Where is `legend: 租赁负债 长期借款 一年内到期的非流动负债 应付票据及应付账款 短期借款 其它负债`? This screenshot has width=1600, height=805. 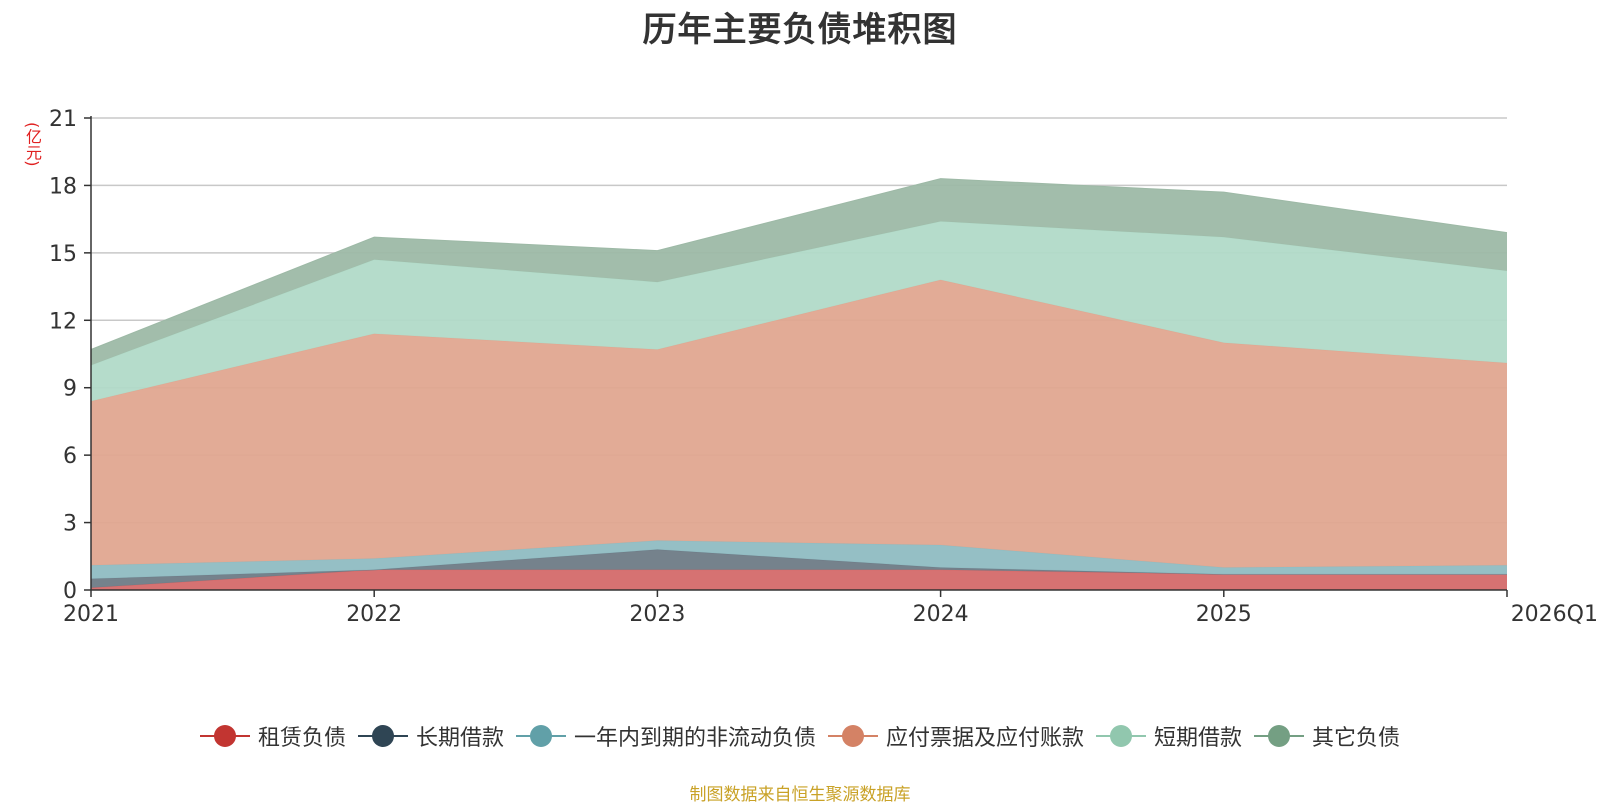 legend: 租赁负债 长期借款 一年内到期的非流动负债 应付票据及应付账款 短期借款 其它负债 is located at coordinates (800, 736).